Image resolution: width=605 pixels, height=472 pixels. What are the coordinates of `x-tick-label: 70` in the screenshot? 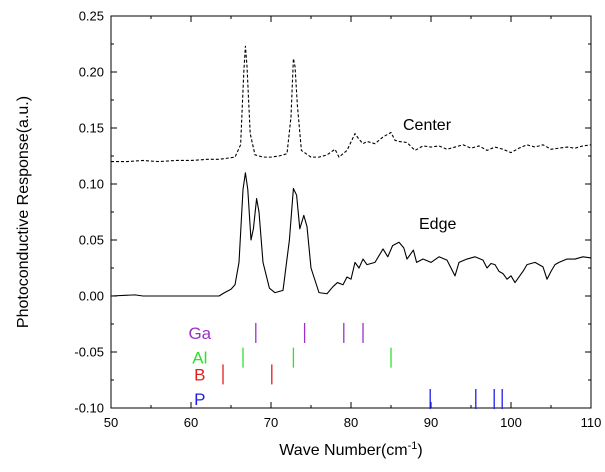 It's located at (271, 422).